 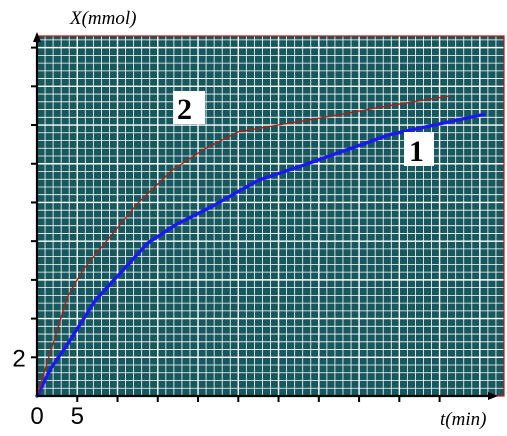 I want to click on x-axis-arrow, so click(x=493, y=396).